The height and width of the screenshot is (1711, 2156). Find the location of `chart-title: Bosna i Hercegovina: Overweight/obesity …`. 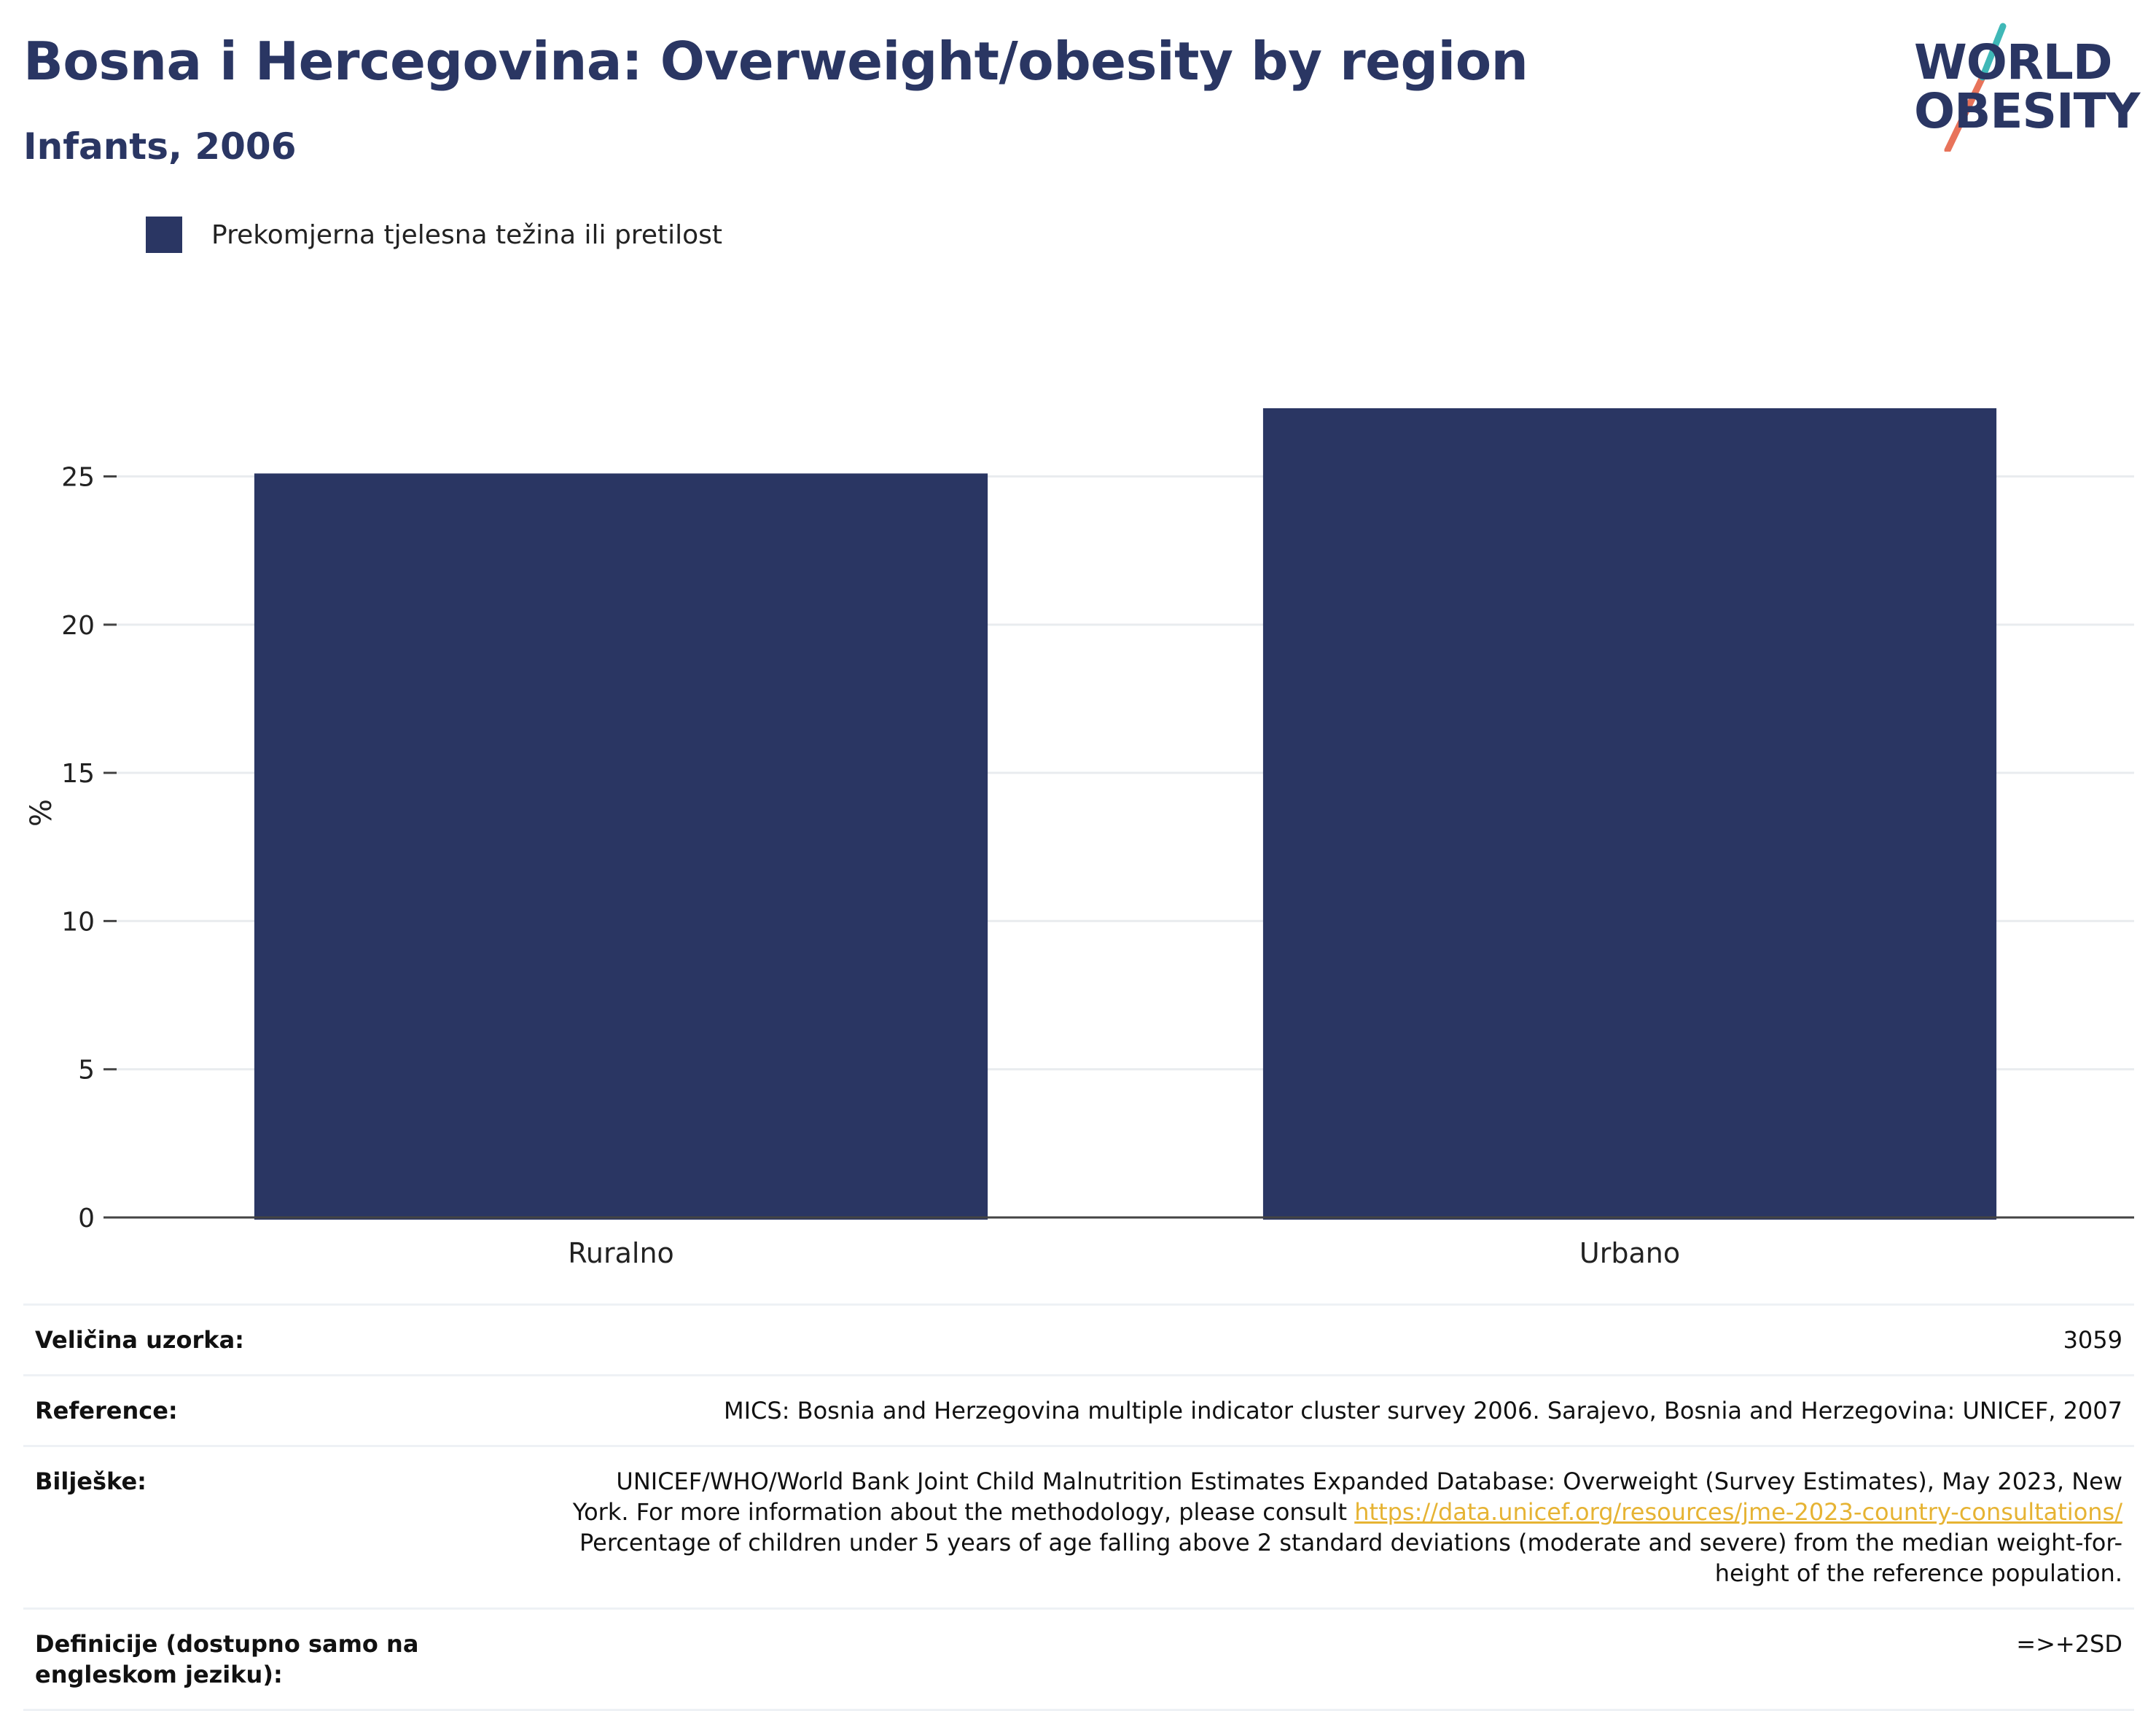

chart-title: Bosna i Hercegovina: Overweight/obesity … is located at coordinates (776, 62).